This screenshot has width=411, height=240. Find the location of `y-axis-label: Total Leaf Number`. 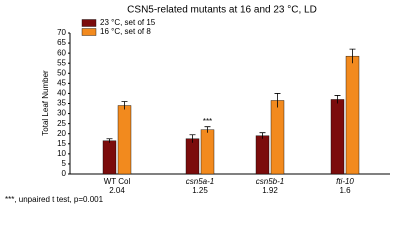

y-axis-label: Total Leaf Number is located at coordinates (45, 103).